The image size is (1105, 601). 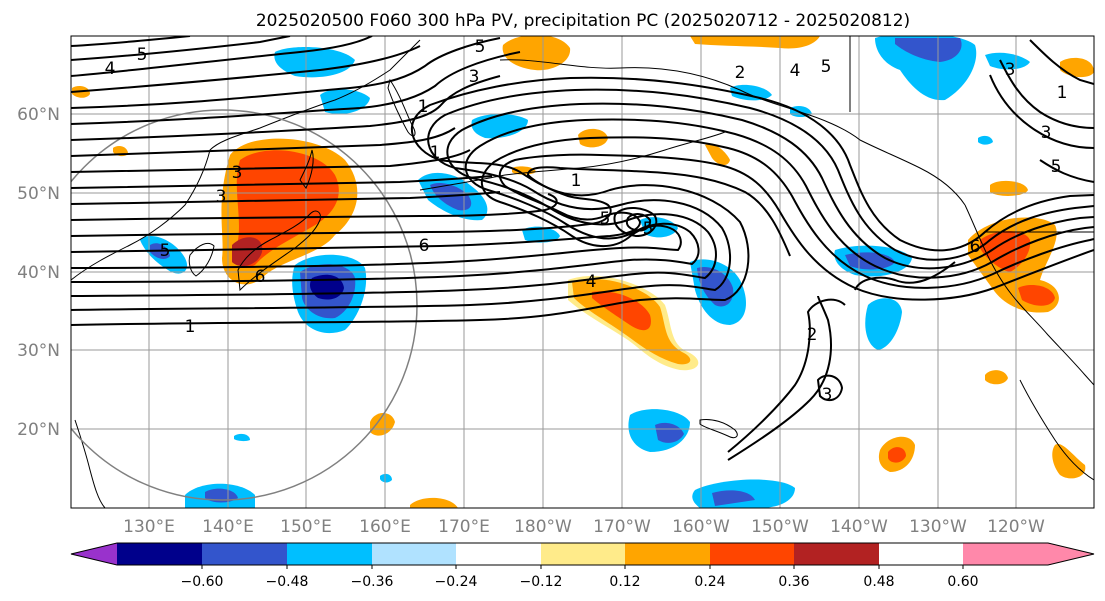 I want to click on coastline-aleutians, so click(x=572, y=161).